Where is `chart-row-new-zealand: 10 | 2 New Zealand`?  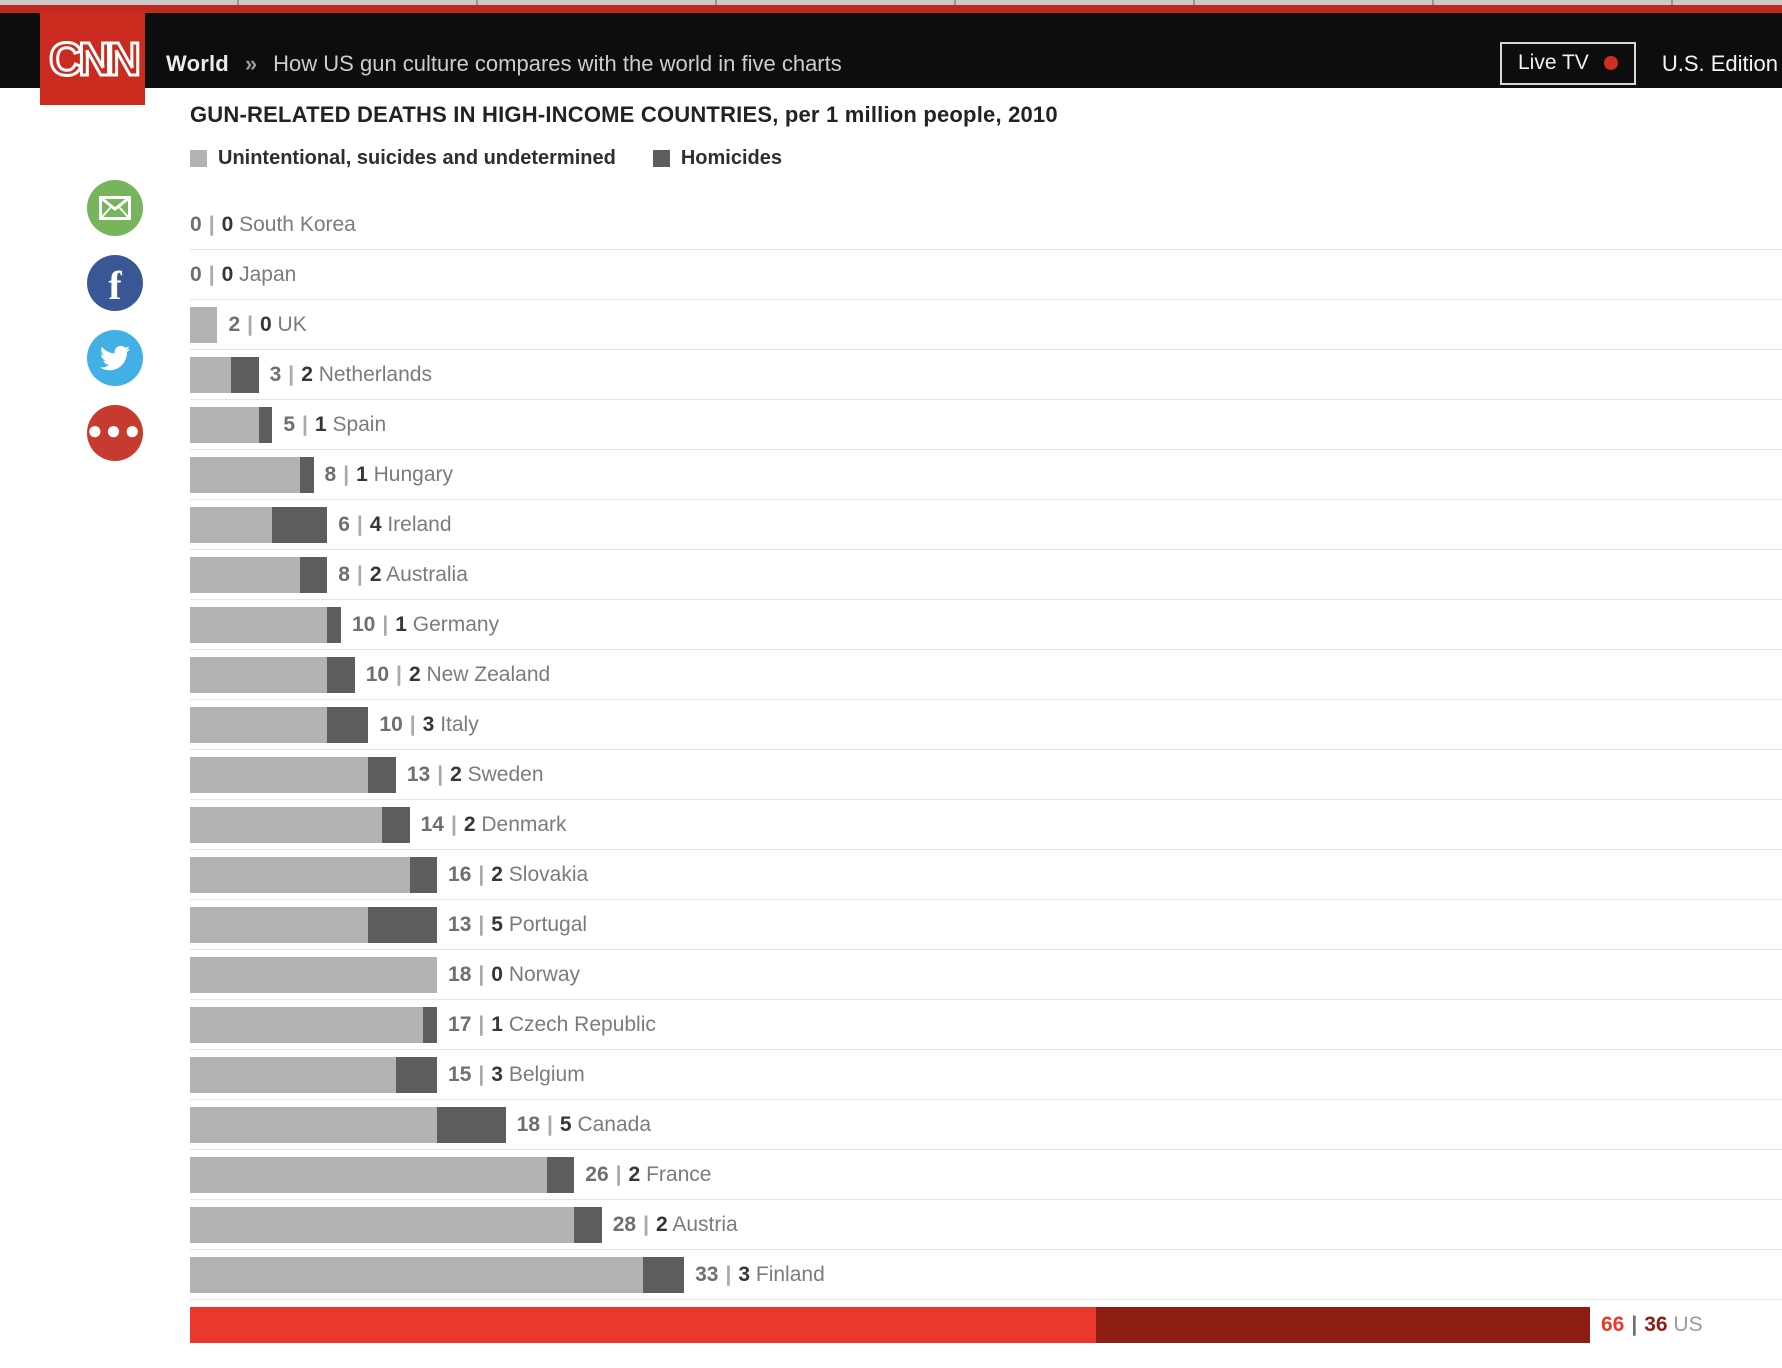 chart-row-new-zealand: 10 | 2 New Zealand is located at coordinates (986, 675).